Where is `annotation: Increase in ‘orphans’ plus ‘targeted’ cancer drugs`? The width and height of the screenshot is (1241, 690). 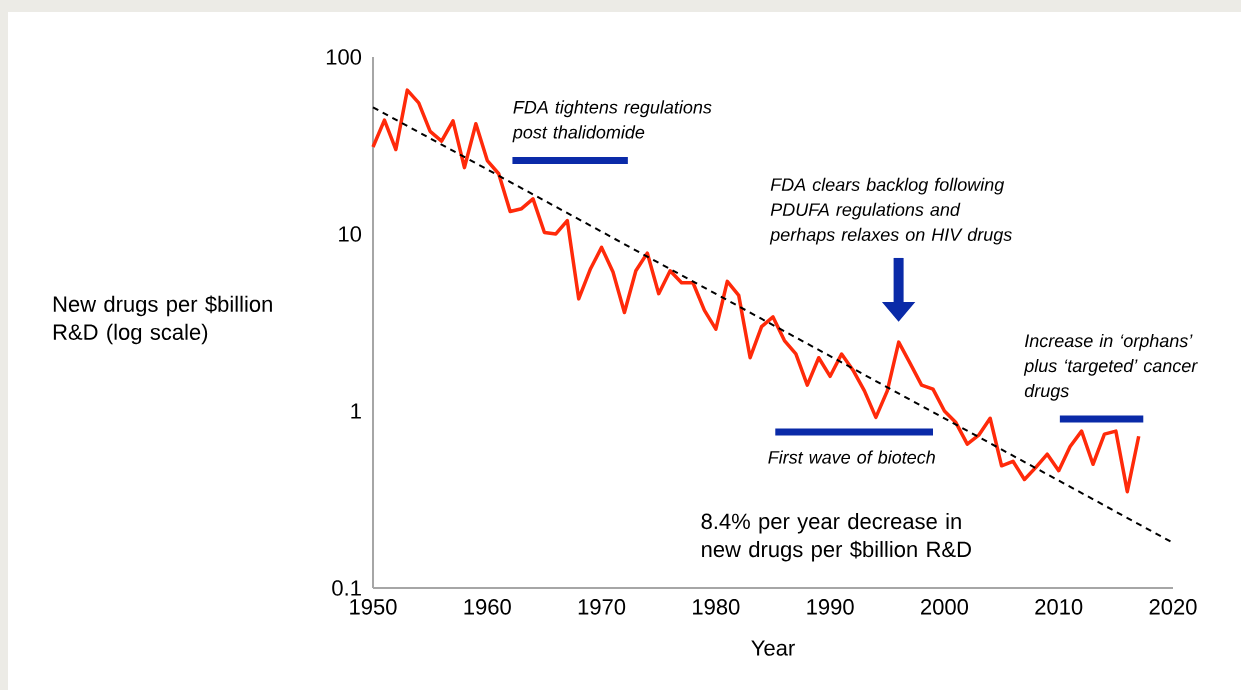
annotation: Increase in ‘orphans’ plus ‘targeted’ cancer drugs is located at coordinates (1110, 367).